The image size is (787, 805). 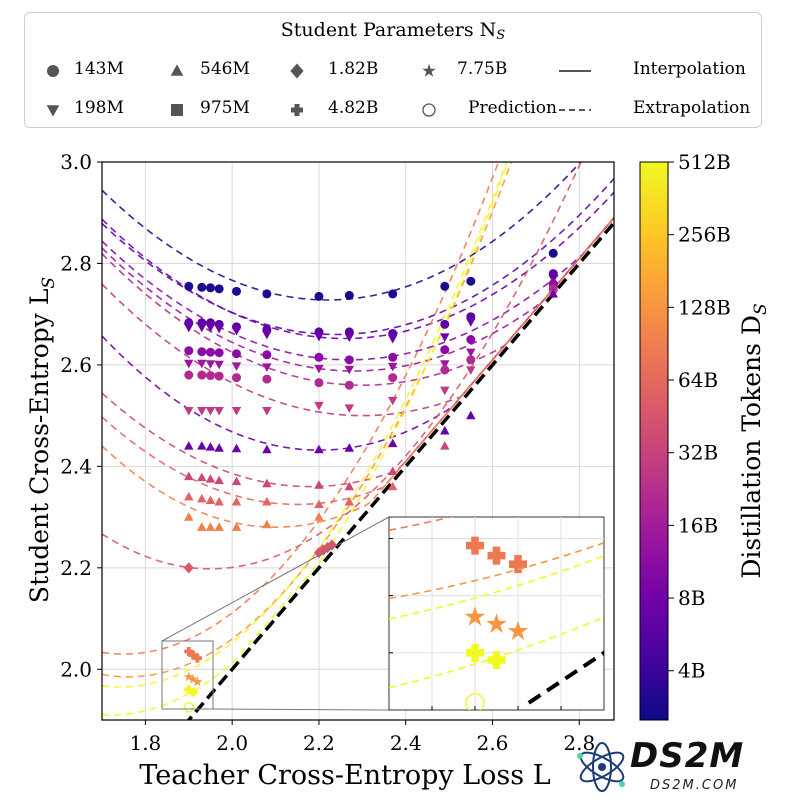 I want to click on logo-subtext: DS2M.COM, so click(x=694, y=785).